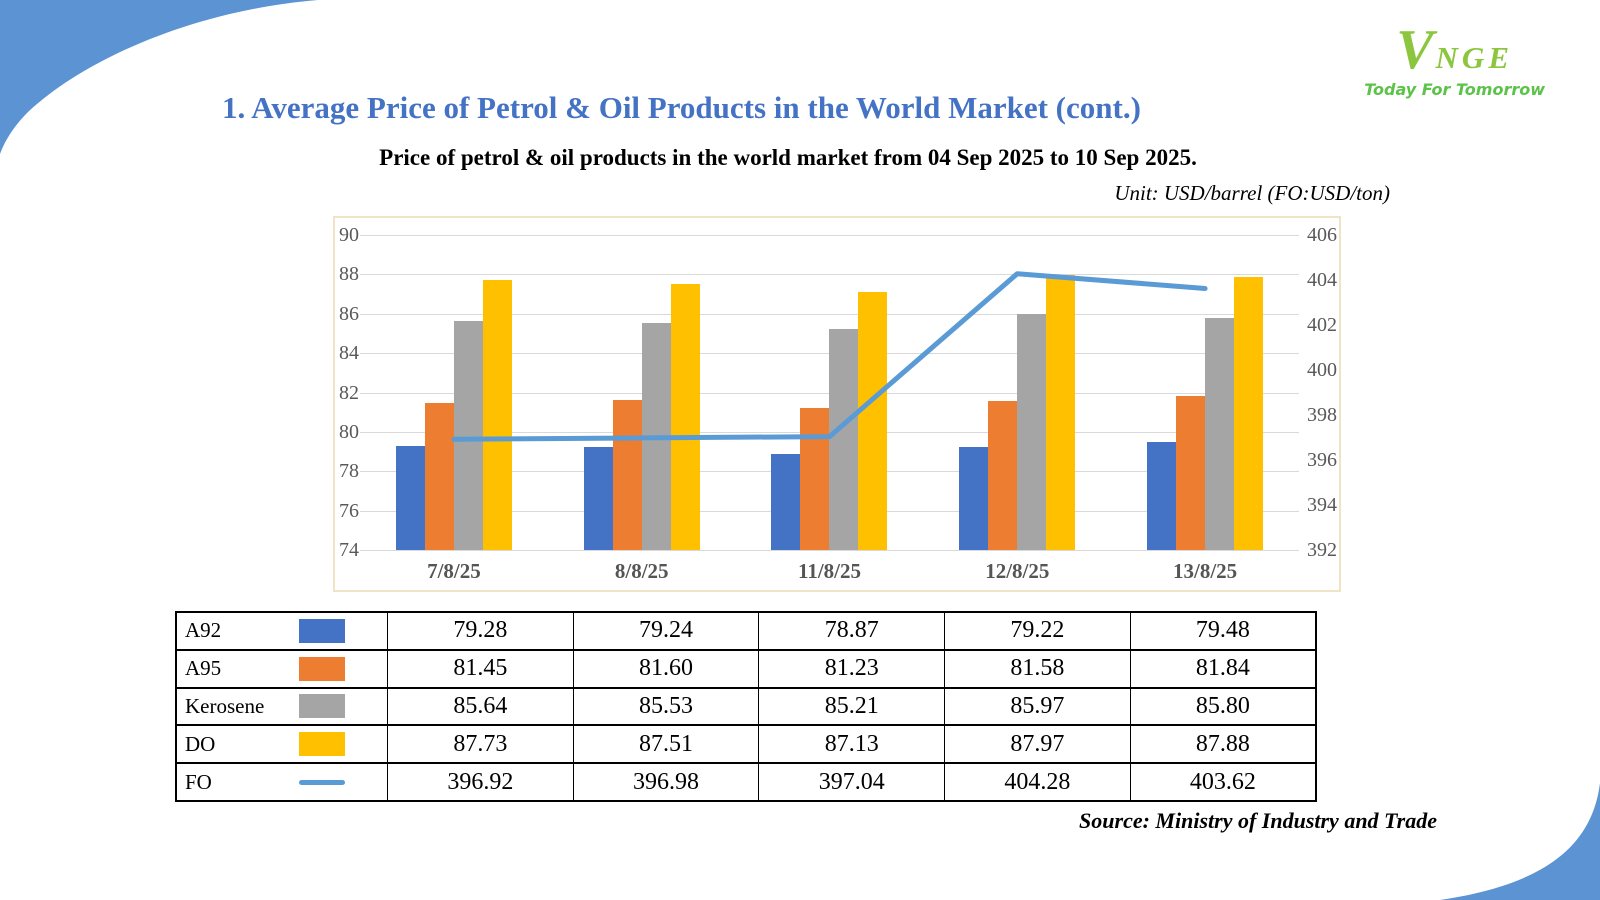 The width and height of the screenshot is (1600, 900). I want to click on y-axis-right-tick-label: 394, so click(1322, 505).